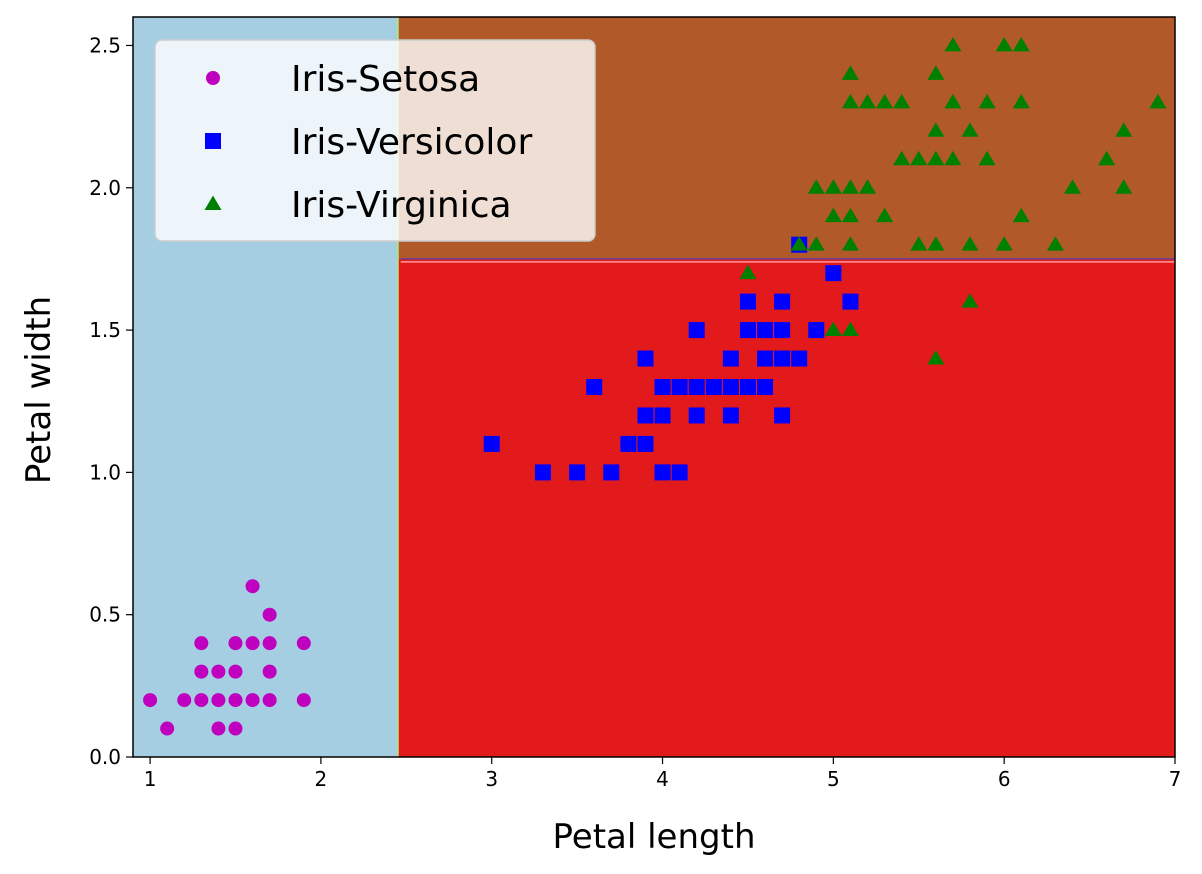 Image resolution: width=1202 pixels, height=874 pixels. What do you see at coordinates (105, 330) in the screenshot?
I see `y-tick-label: 1.5` at bounding box center [105, 330].